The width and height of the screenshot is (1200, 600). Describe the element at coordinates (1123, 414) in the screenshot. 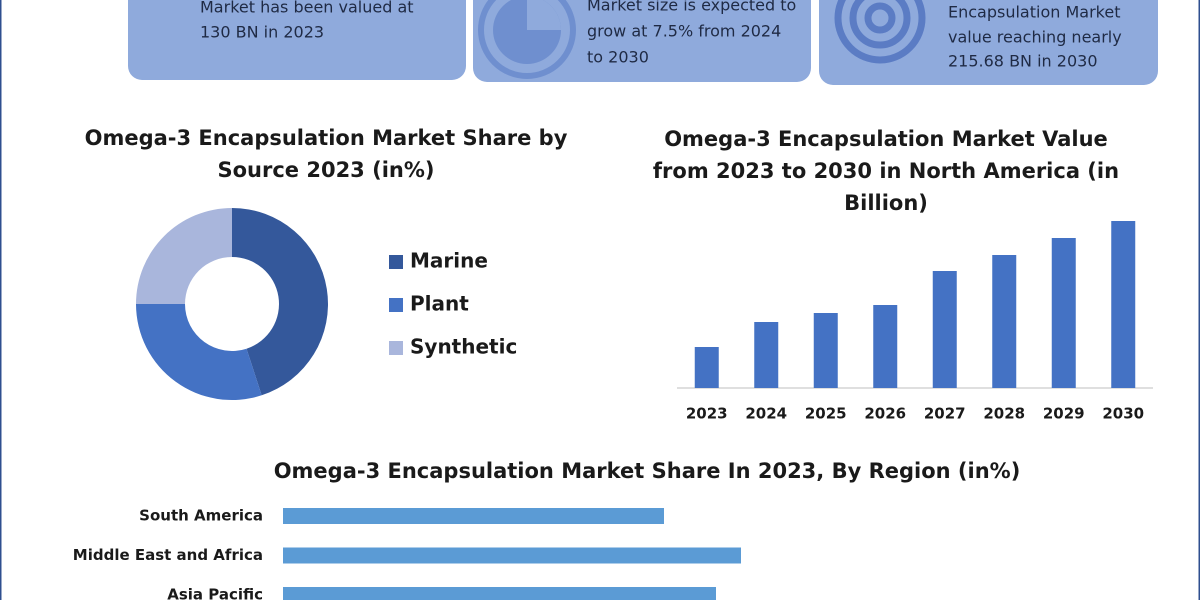

I see `x-tick-label: 2030` at that location.